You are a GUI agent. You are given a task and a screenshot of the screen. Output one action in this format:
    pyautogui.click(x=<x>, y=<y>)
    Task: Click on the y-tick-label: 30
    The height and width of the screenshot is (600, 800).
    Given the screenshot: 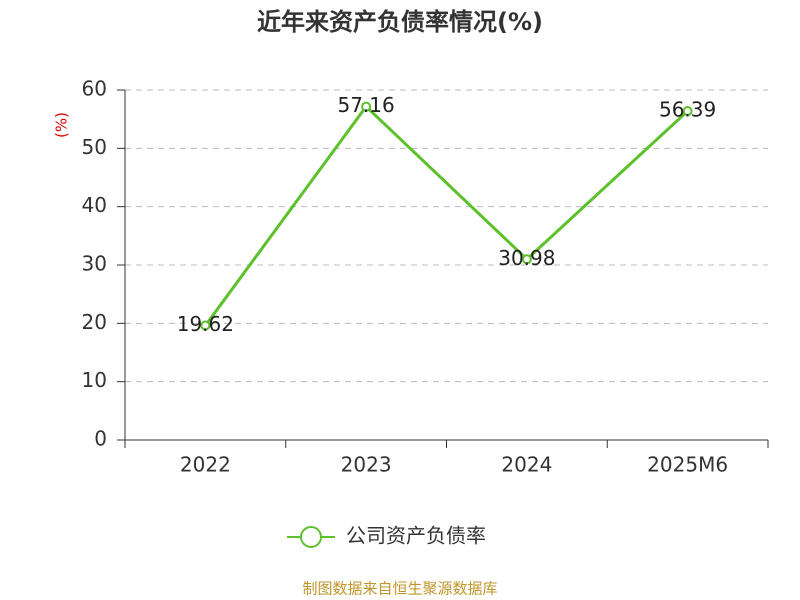 What is the action you would take?
    pyautogui.click(x=94, y=264)
    